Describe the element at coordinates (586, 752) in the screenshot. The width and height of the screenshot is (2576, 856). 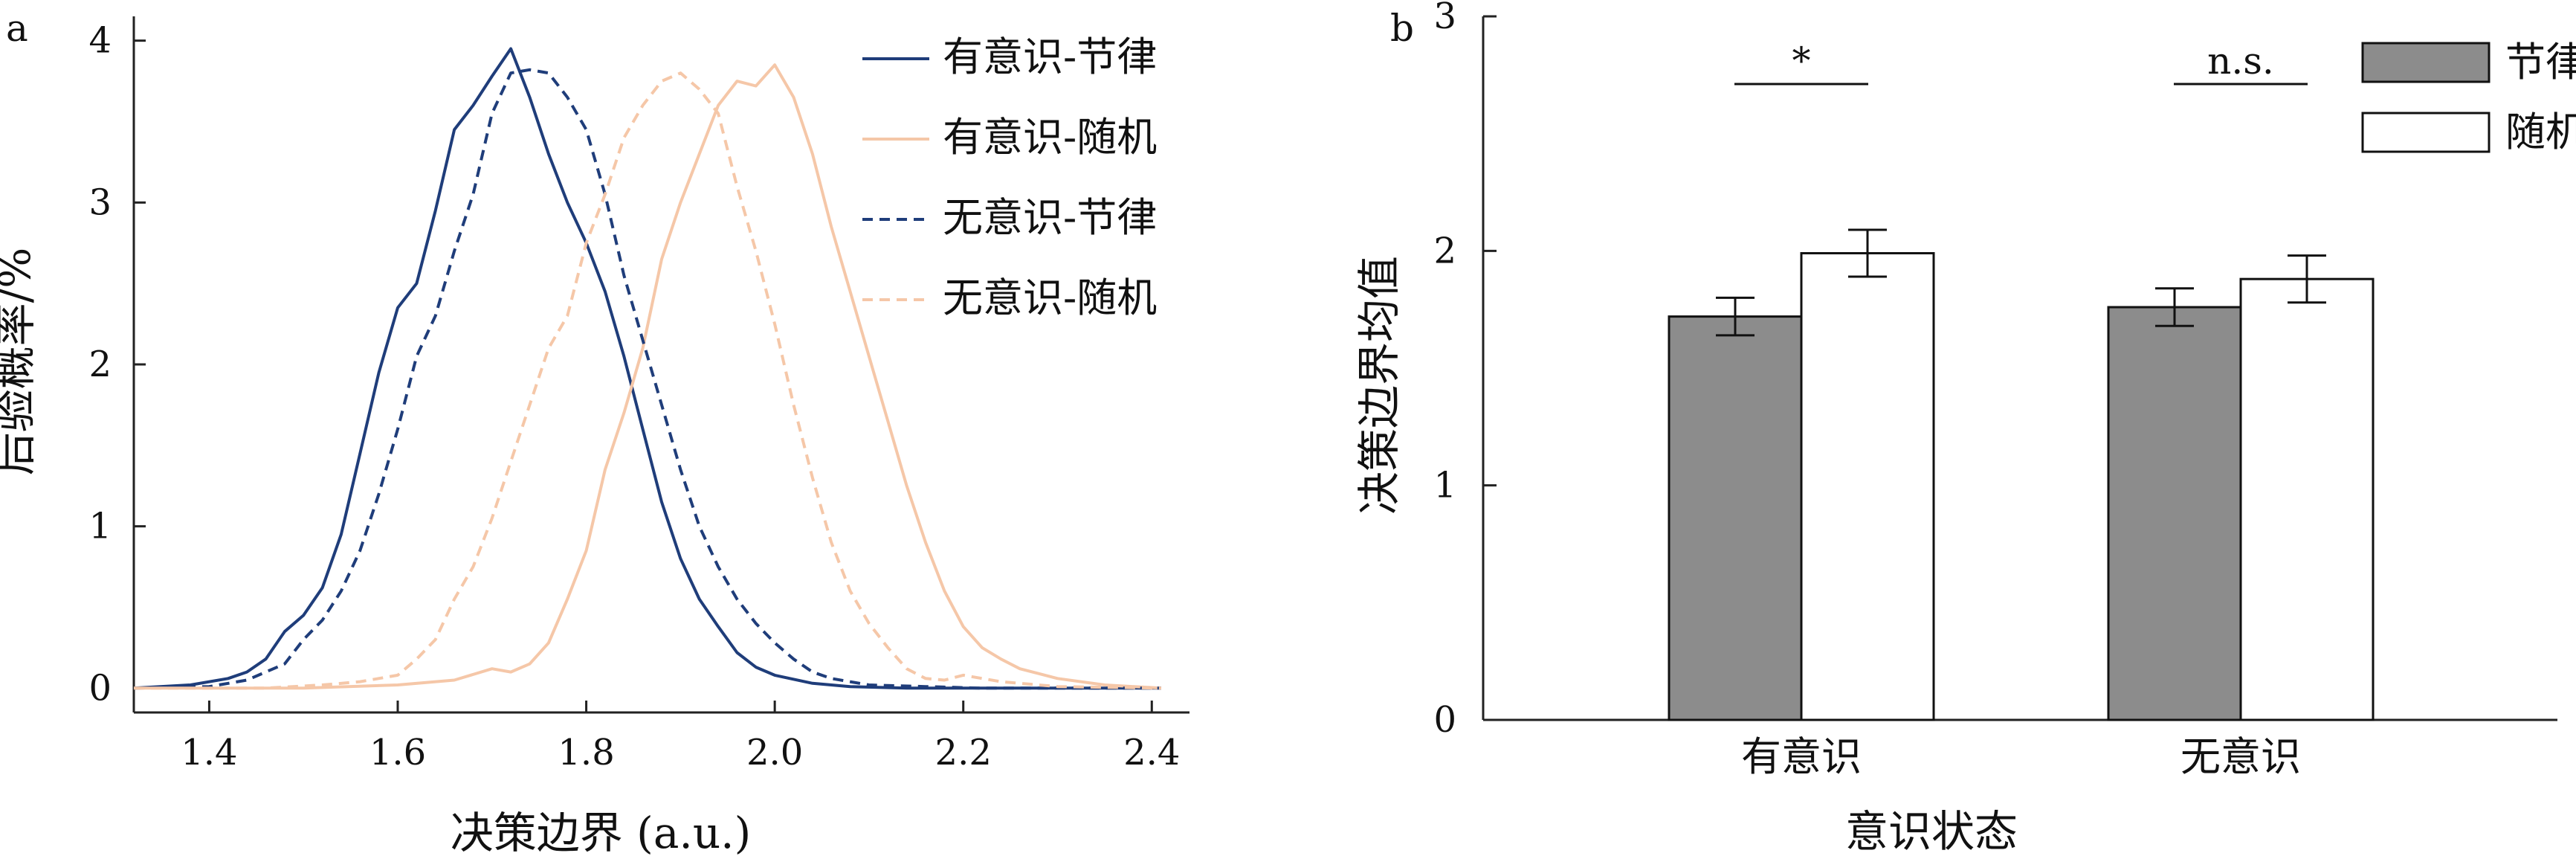
I see `panel-a-x-tick-label: 1.8` at that location.